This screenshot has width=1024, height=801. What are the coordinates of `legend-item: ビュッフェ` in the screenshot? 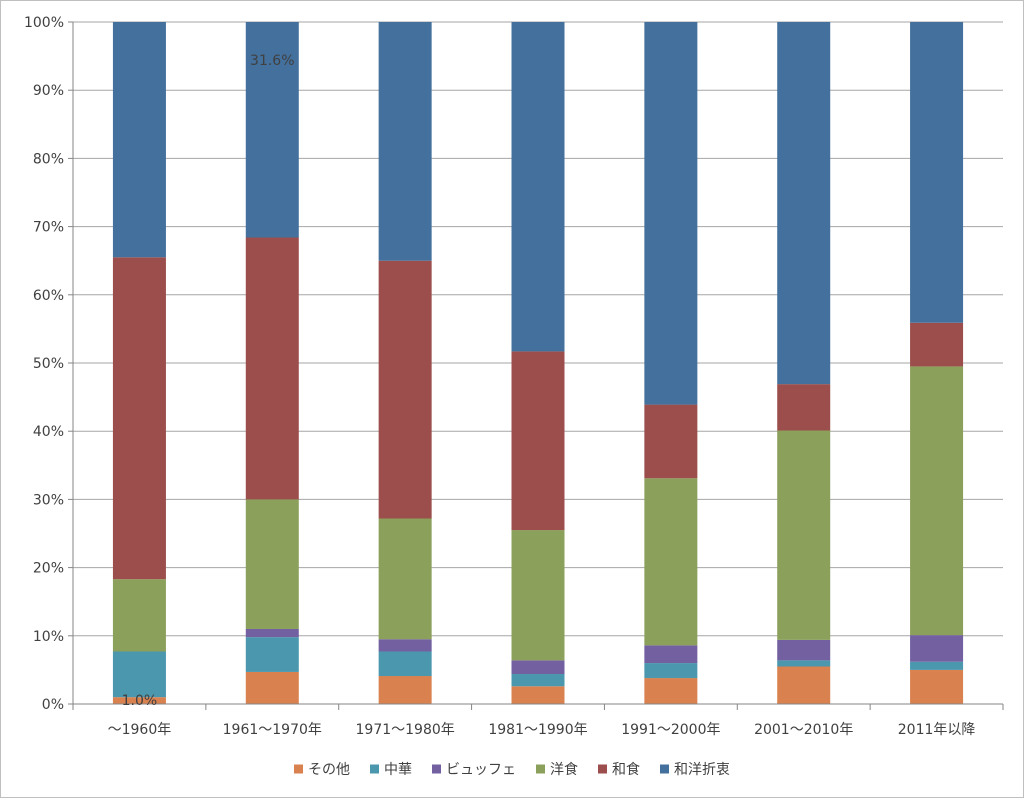 It's located at (474, 770).